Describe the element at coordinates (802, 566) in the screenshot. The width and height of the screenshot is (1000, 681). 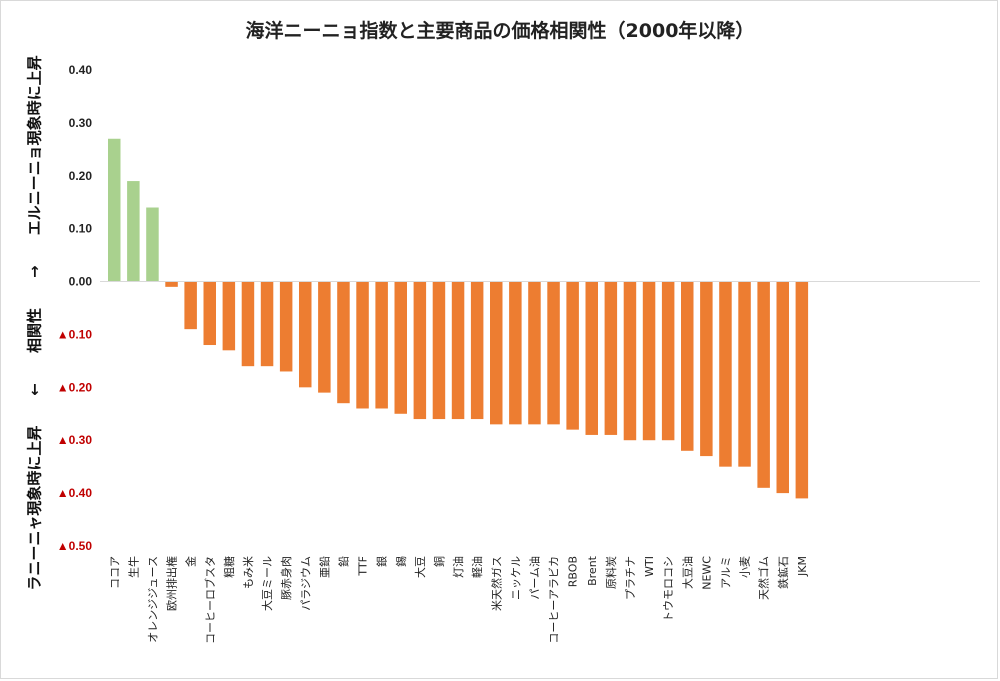
I see `category-label: JKM` at that location.